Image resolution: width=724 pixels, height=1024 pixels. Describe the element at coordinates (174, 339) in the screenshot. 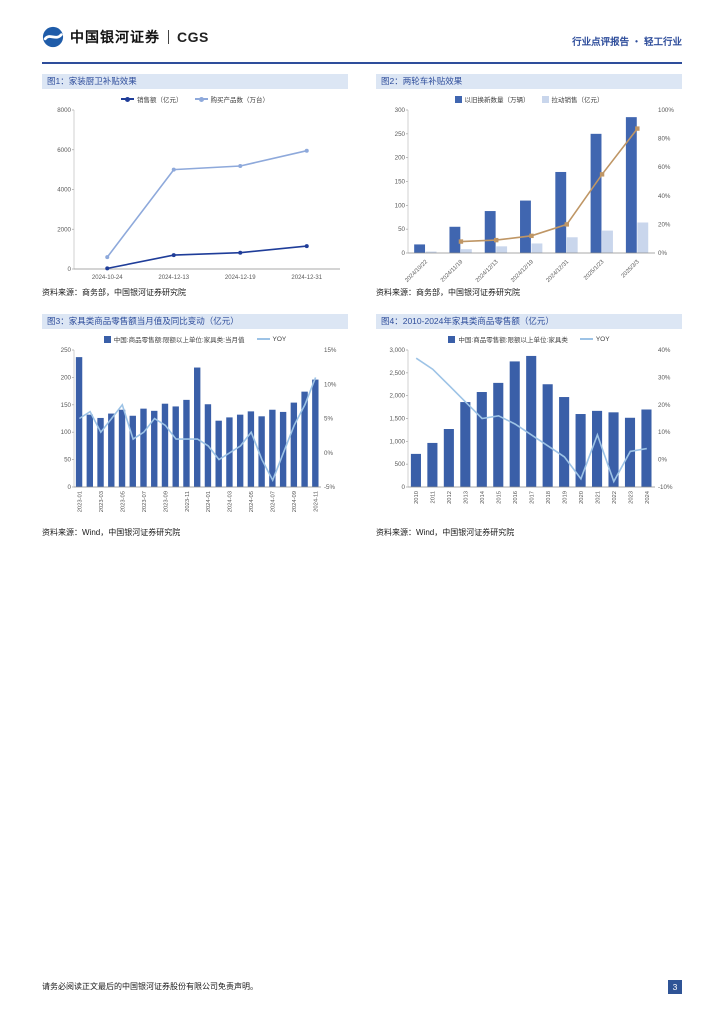

I see `legend-item: 中国:商品零售额:限额以上单位:家具类:当月值` at that location.